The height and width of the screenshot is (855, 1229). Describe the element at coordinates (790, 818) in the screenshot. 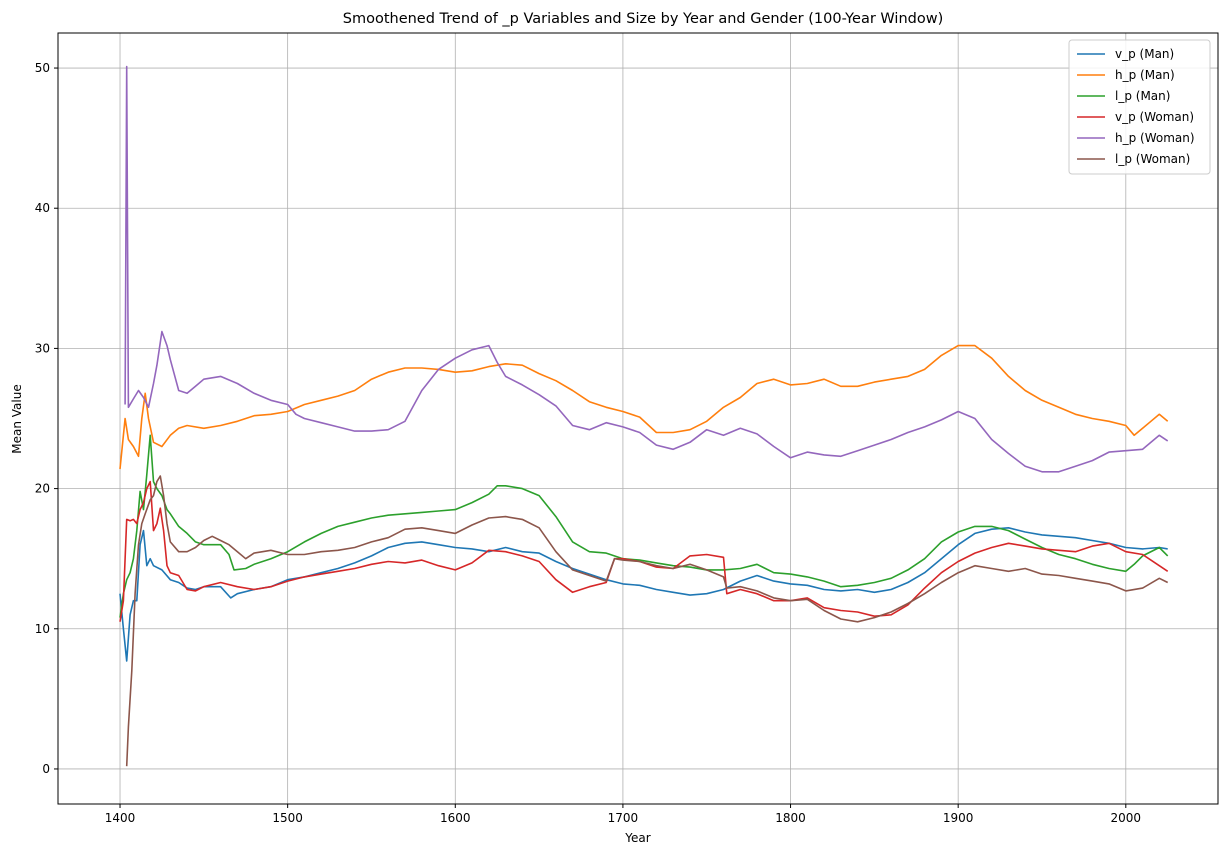

I see `x-tick-label: 1800` at that location.